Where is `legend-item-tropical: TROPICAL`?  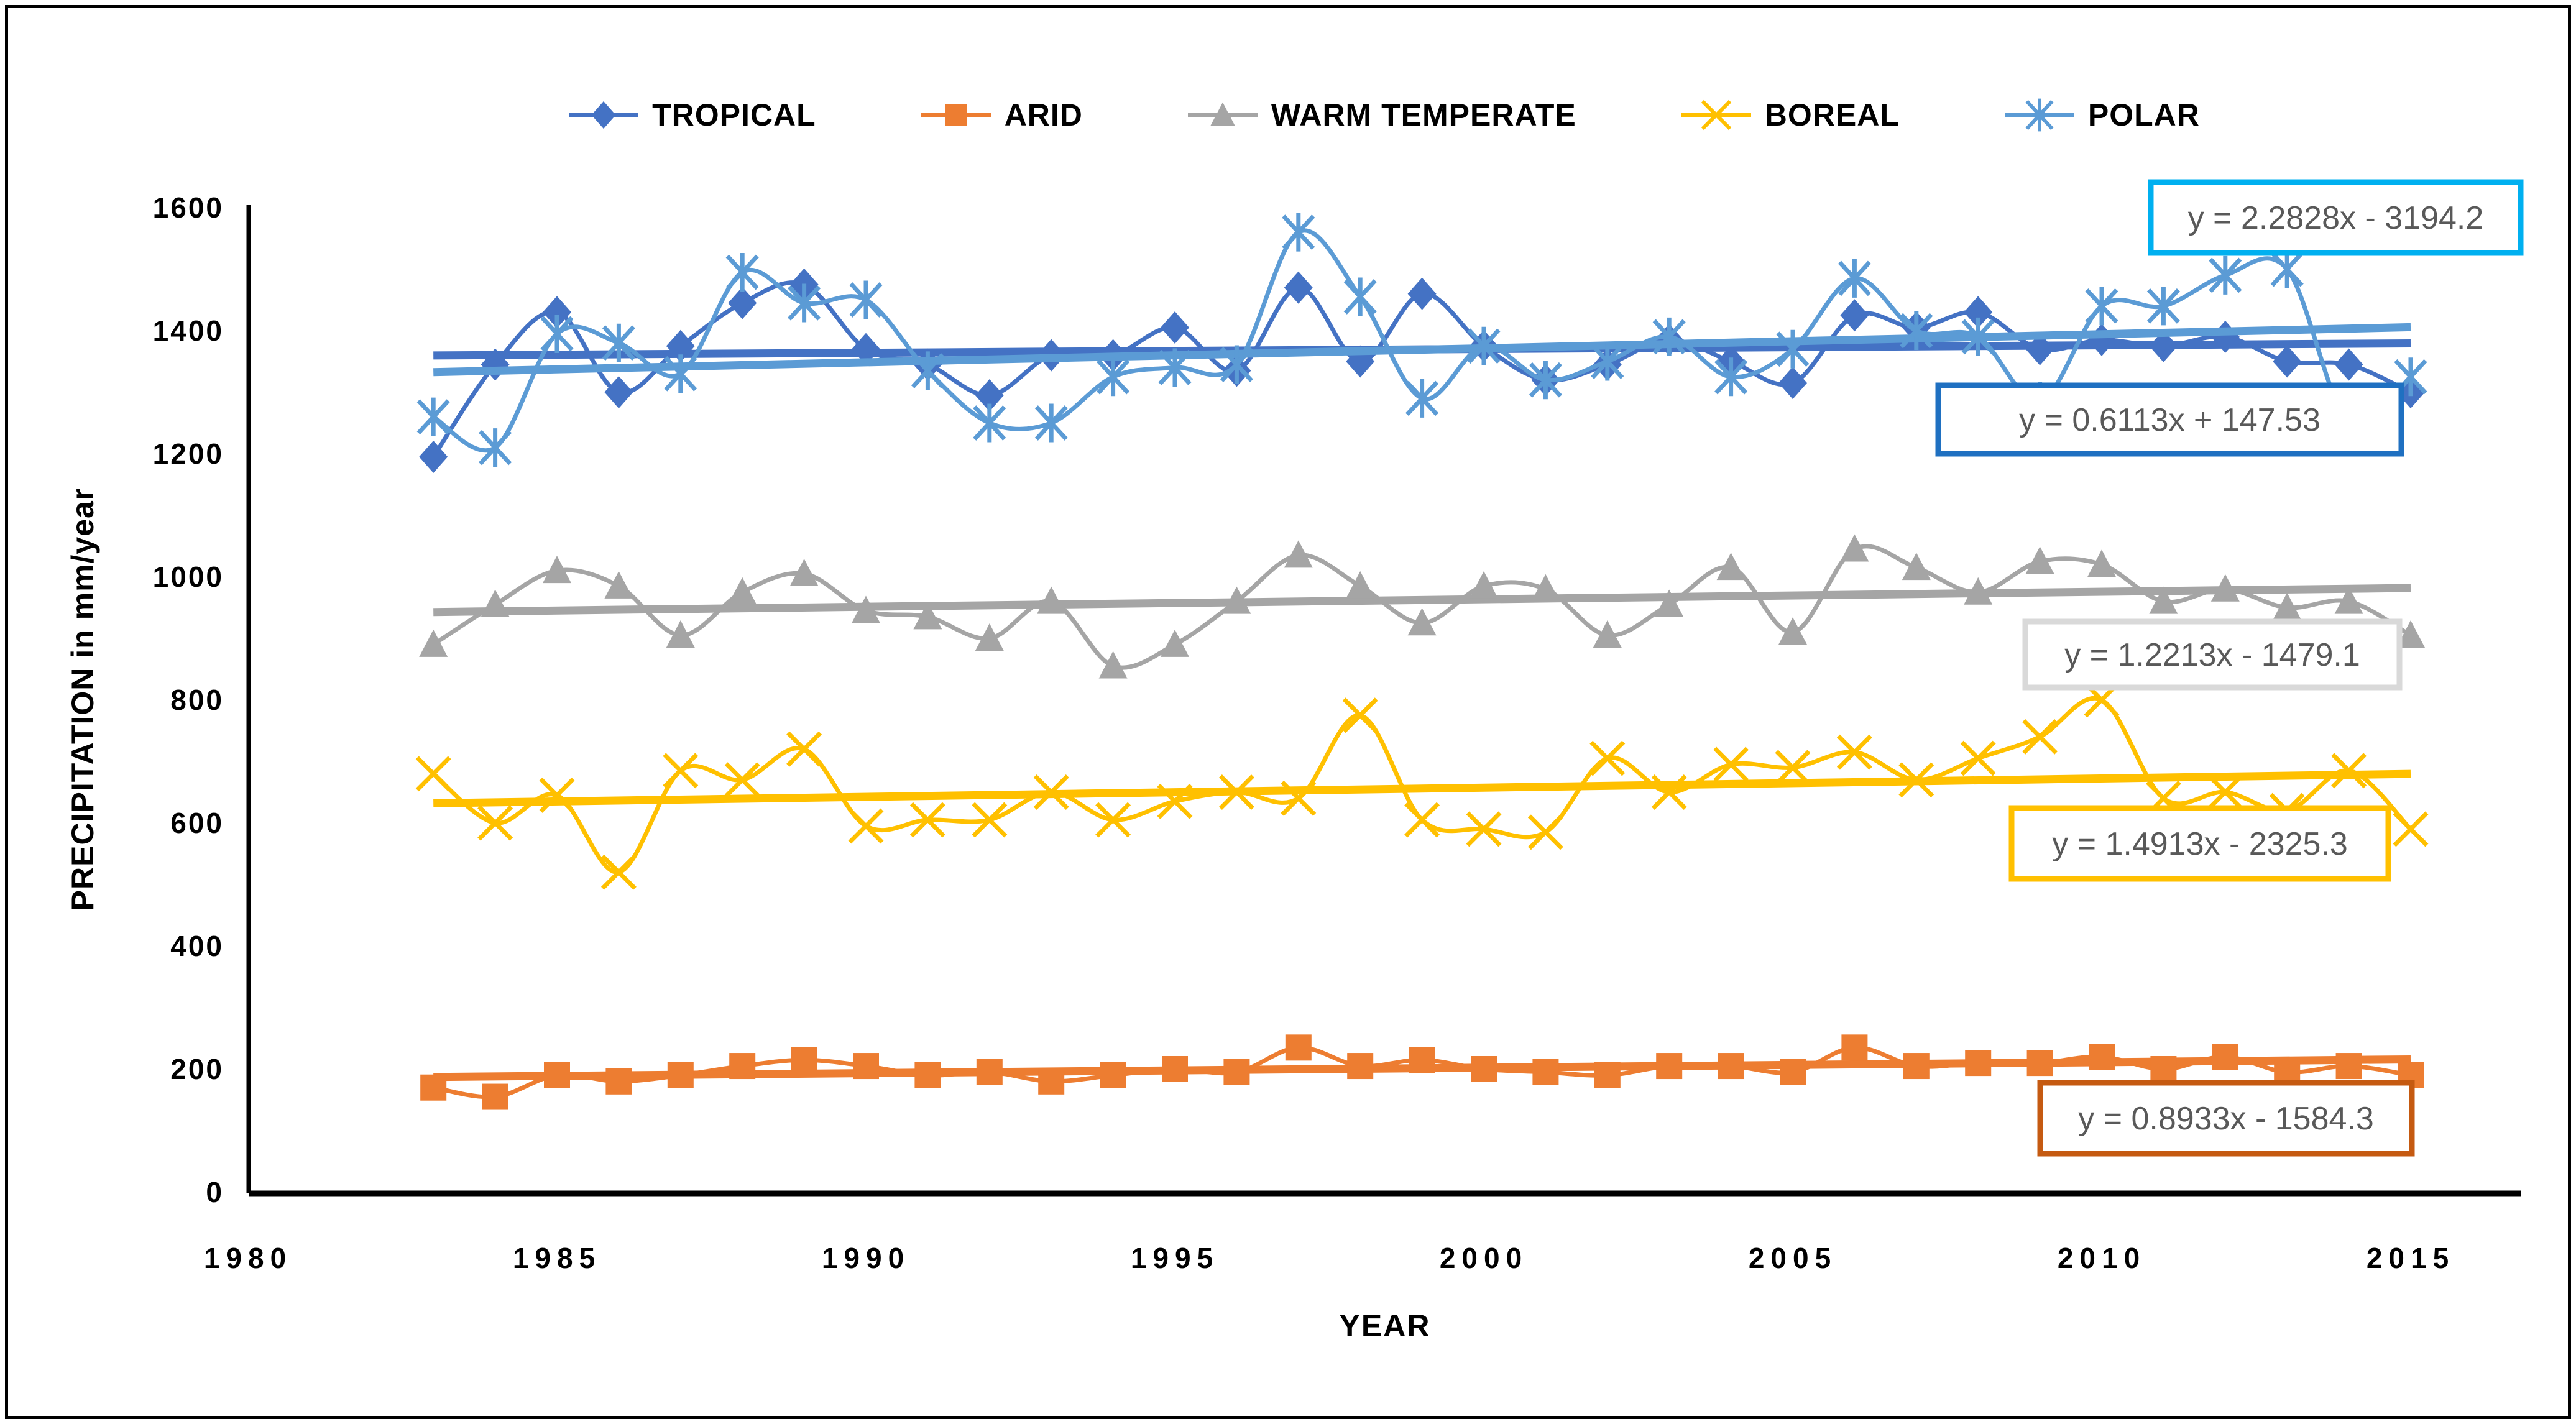
legend-item-tropical: TROPICAL is located at coordinates (691, 115).